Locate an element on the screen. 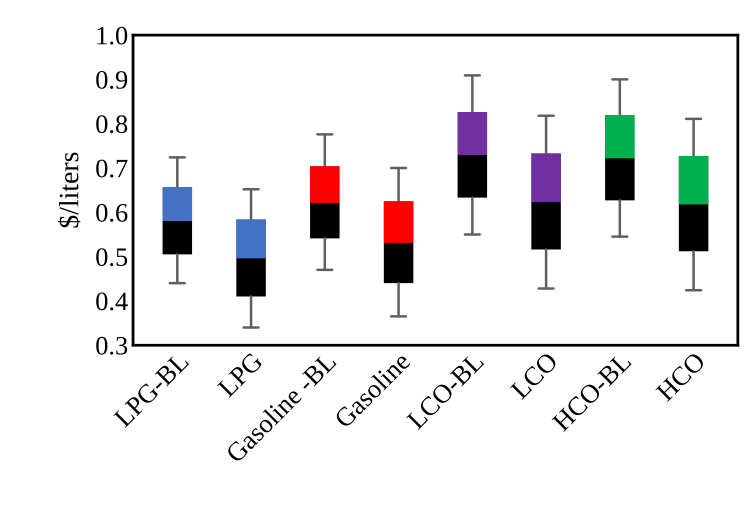 The image size is (756, 516). y-tick-label: 0.8 is located at coordinates (112, 124).